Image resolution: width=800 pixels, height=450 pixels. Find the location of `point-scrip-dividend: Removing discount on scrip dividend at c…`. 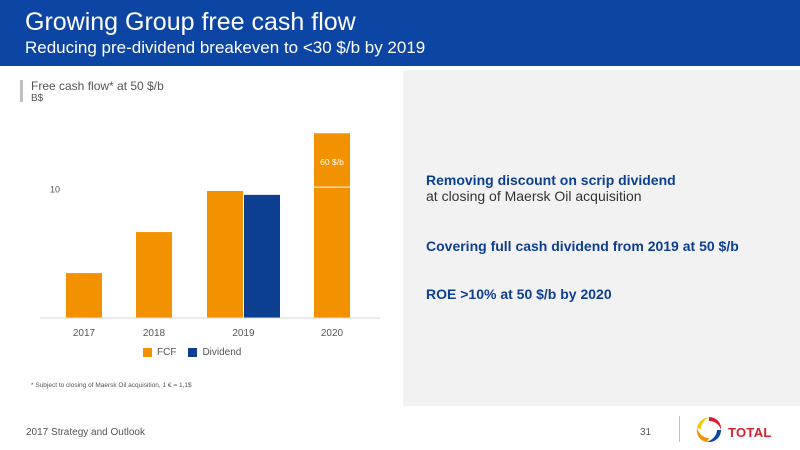

point-scrip-dividend: Removing discount on scrip dividend at c… is located at coordinates (551, 188).